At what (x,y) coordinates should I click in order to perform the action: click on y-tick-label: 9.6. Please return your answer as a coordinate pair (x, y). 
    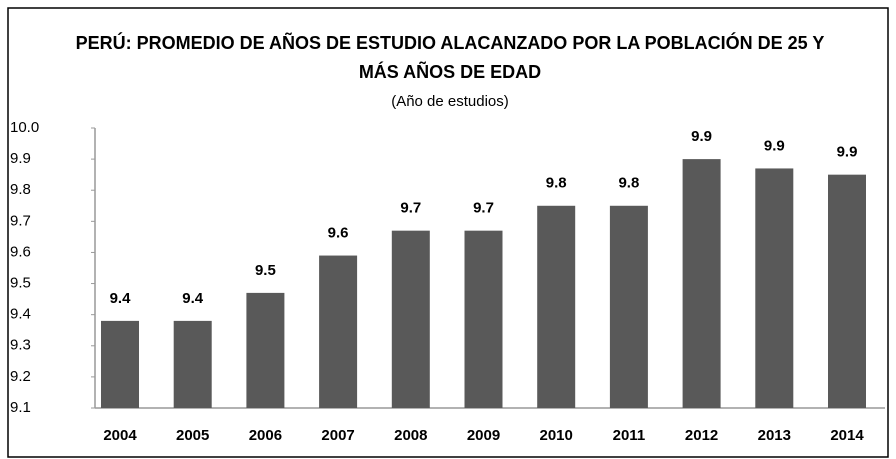
    Looking at the image, I should click on (20, 251).